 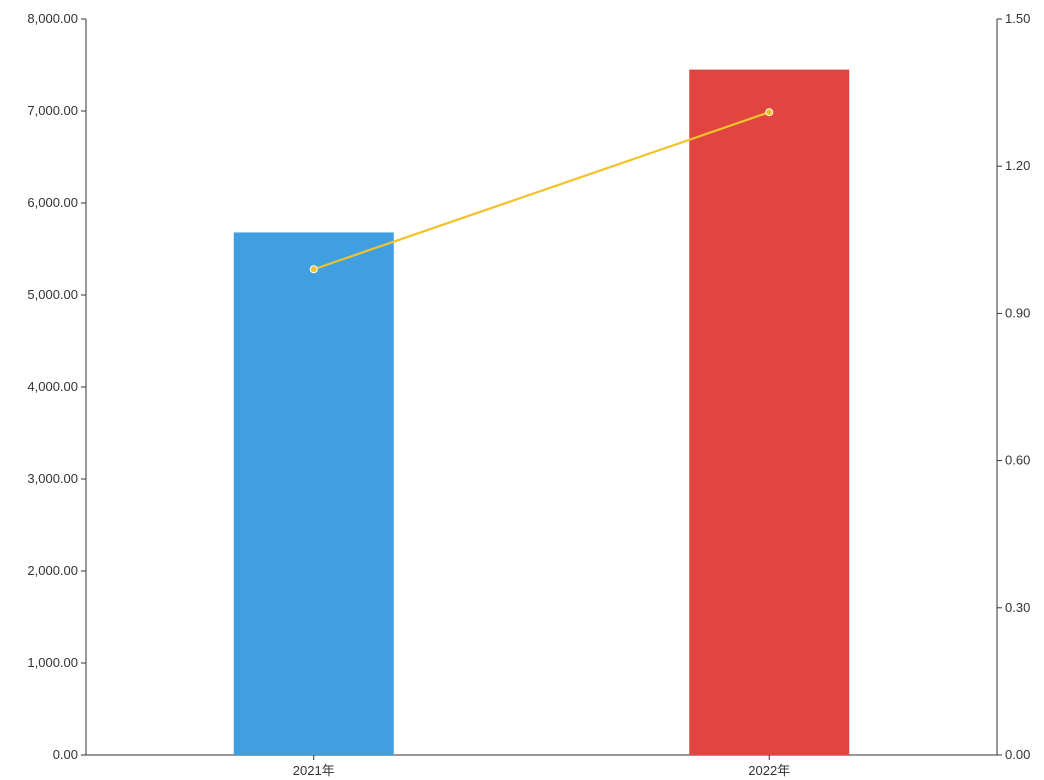 I want to click on y-right-tick-label: 1.20, so click(x=1017, y=165).